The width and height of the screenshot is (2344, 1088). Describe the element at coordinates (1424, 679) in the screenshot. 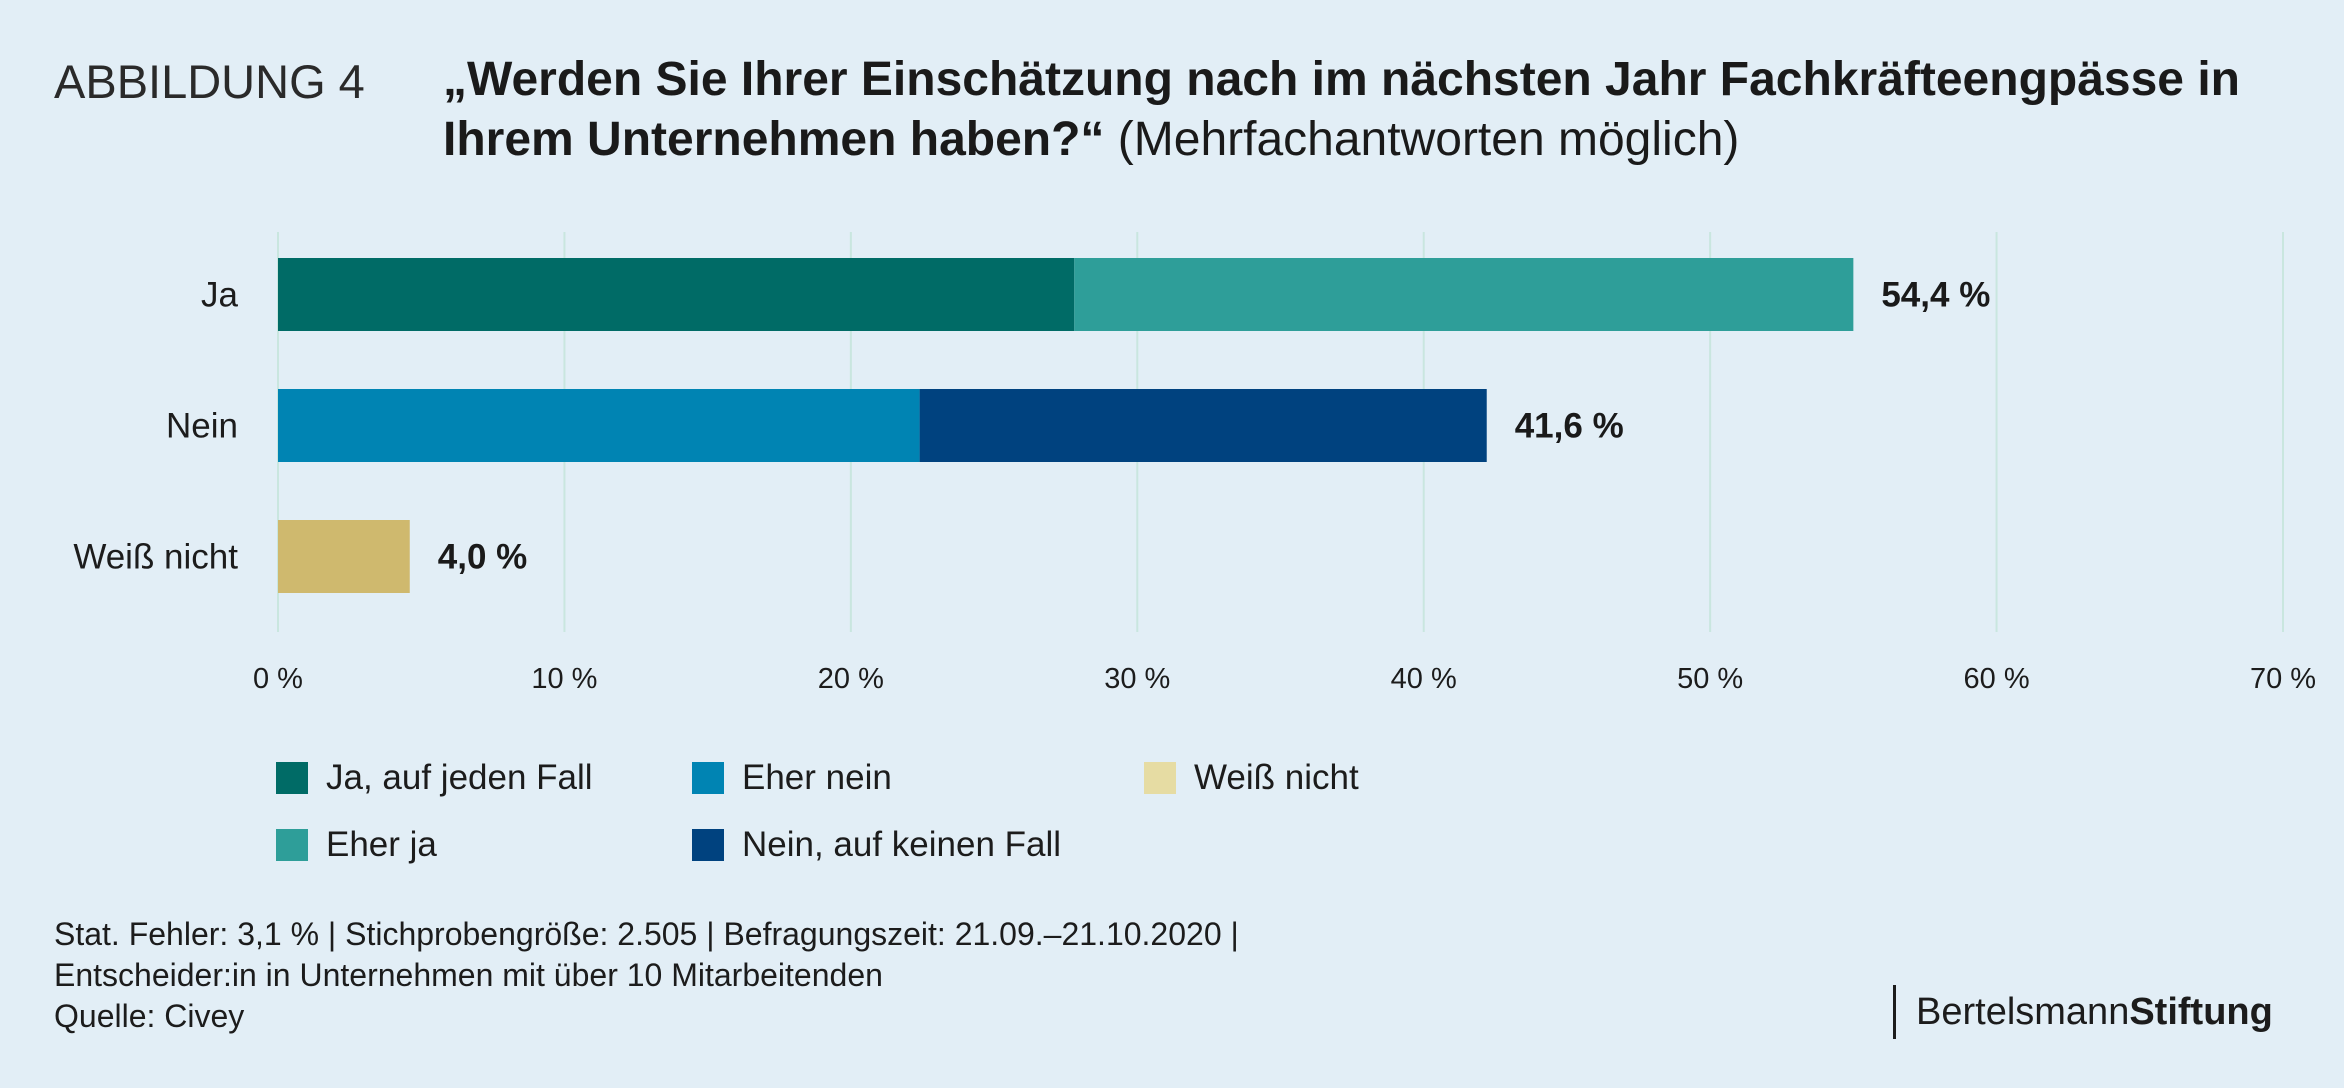

I see `x-tick-label: 40 %` at that location.